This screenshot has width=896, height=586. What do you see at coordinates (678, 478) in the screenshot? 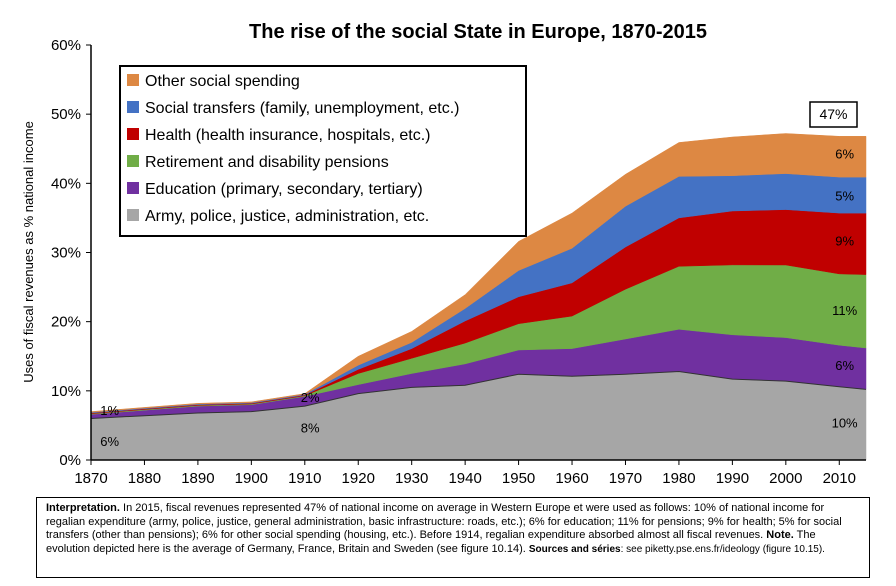
I see `x-tick-label: 1980` at bounding box center [678, 478].